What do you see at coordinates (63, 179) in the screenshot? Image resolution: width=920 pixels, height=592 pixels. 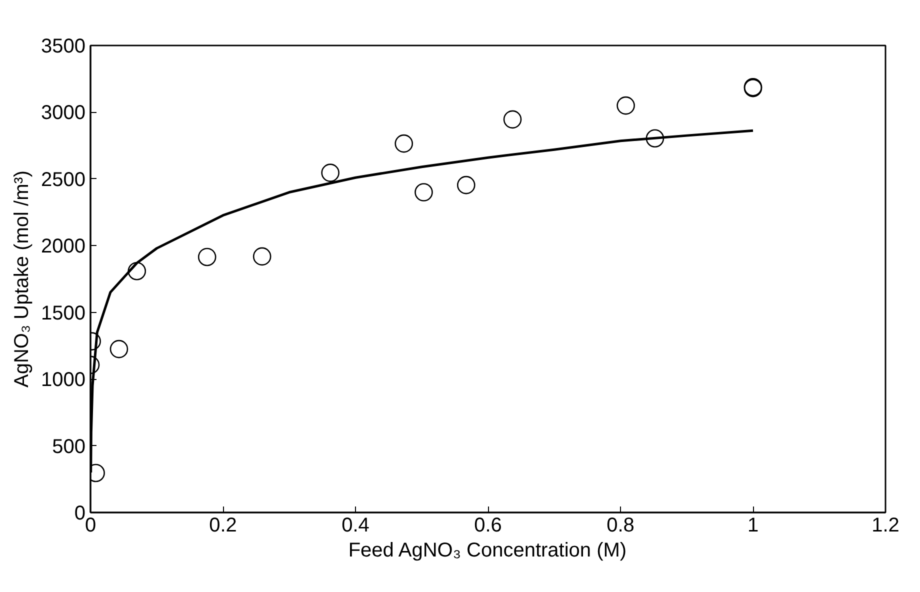 I see `y-tick-label: 2500` at bounding box center [63, 179].